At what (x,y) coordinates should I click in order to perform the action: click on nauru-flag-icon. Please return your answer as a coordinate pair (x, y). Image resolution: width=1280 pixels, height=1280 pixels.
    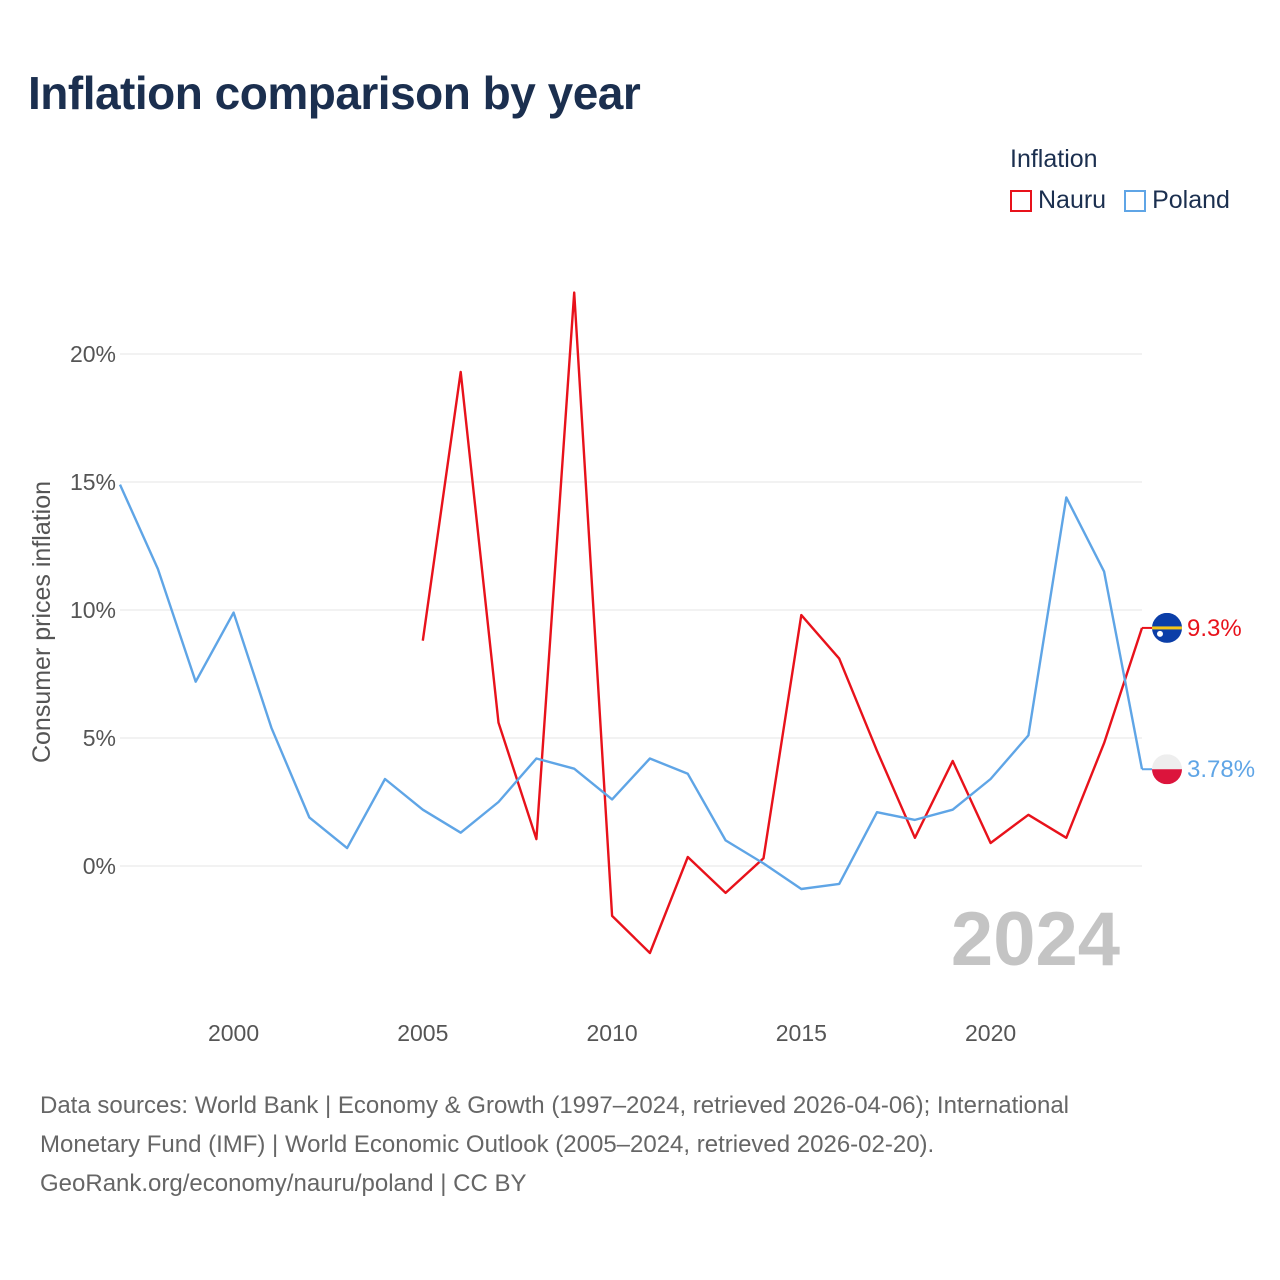
    Looking at the image, I should click on (1167, 627).